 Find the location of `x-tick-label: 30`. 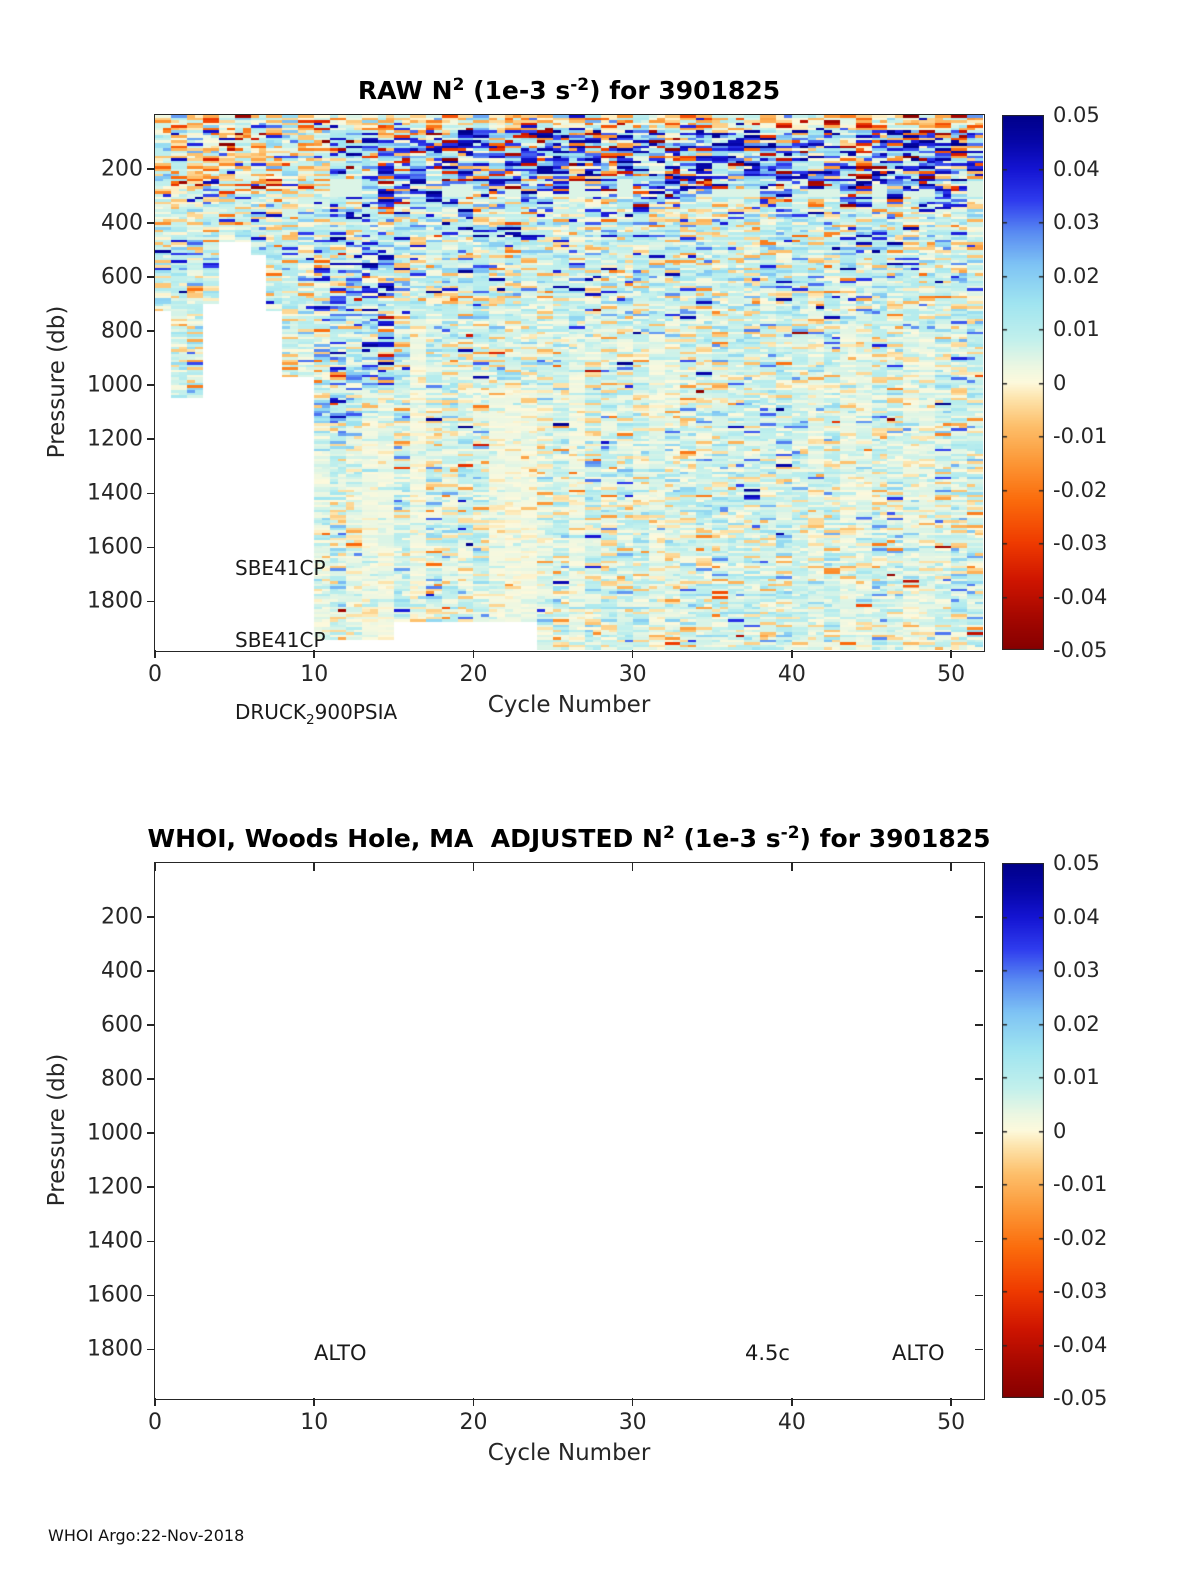

x-tick-label: 30 is located at coordinates (632, 1422).